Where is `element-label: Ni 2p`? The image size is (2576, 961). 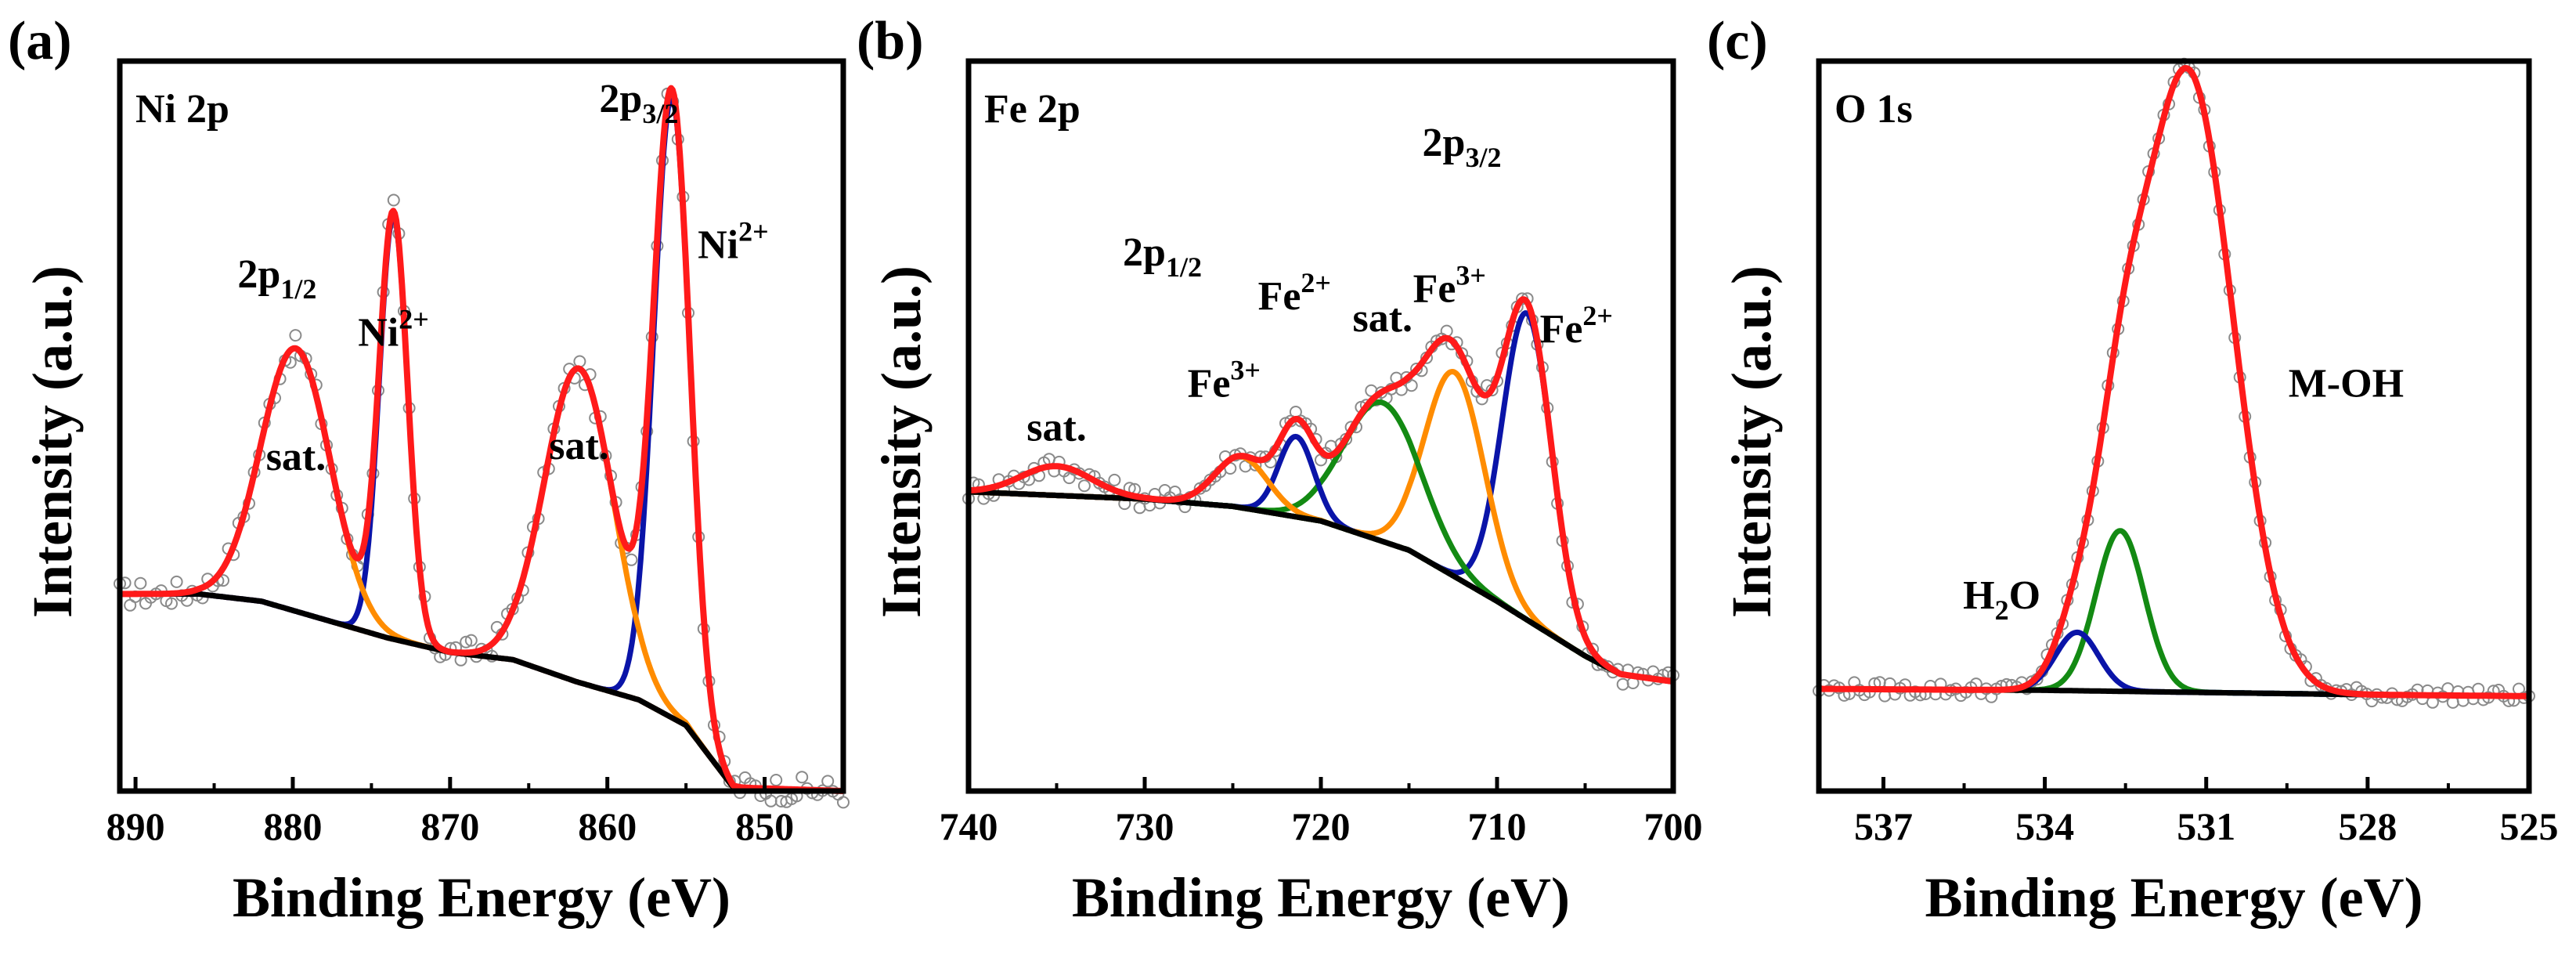
element-label: Ni 2p is located at coordinates (182, 109).